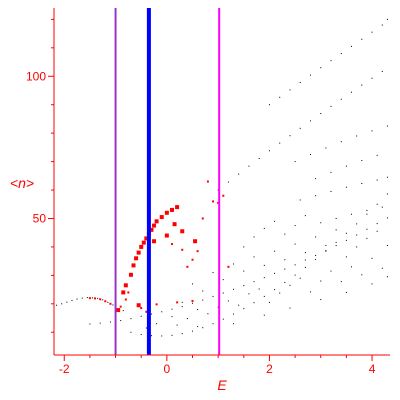 The height and width of the screenshot is (400, 400). Describe the element at coordinates (167, 369) in the screenshot. I see `x-tick-label: 0` at that location.